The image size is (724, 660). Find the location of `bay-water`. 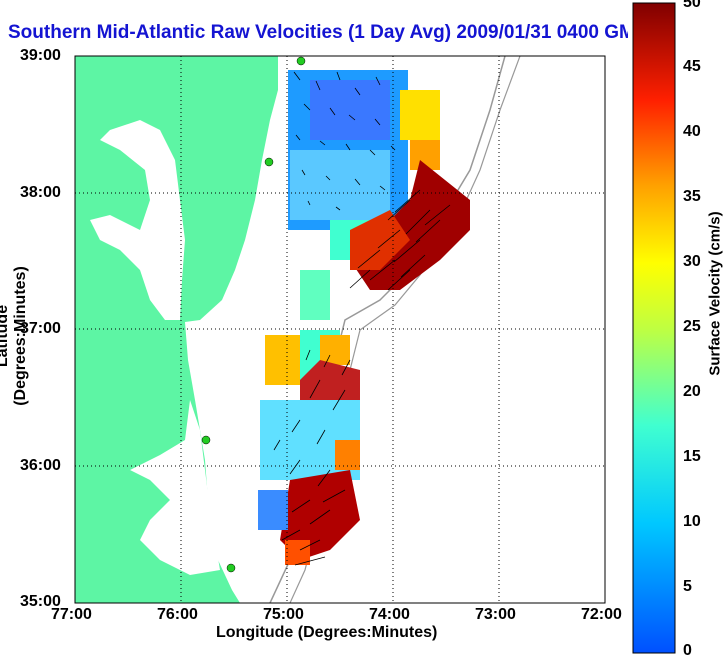

bay-water is located at coordinates (137, 220).